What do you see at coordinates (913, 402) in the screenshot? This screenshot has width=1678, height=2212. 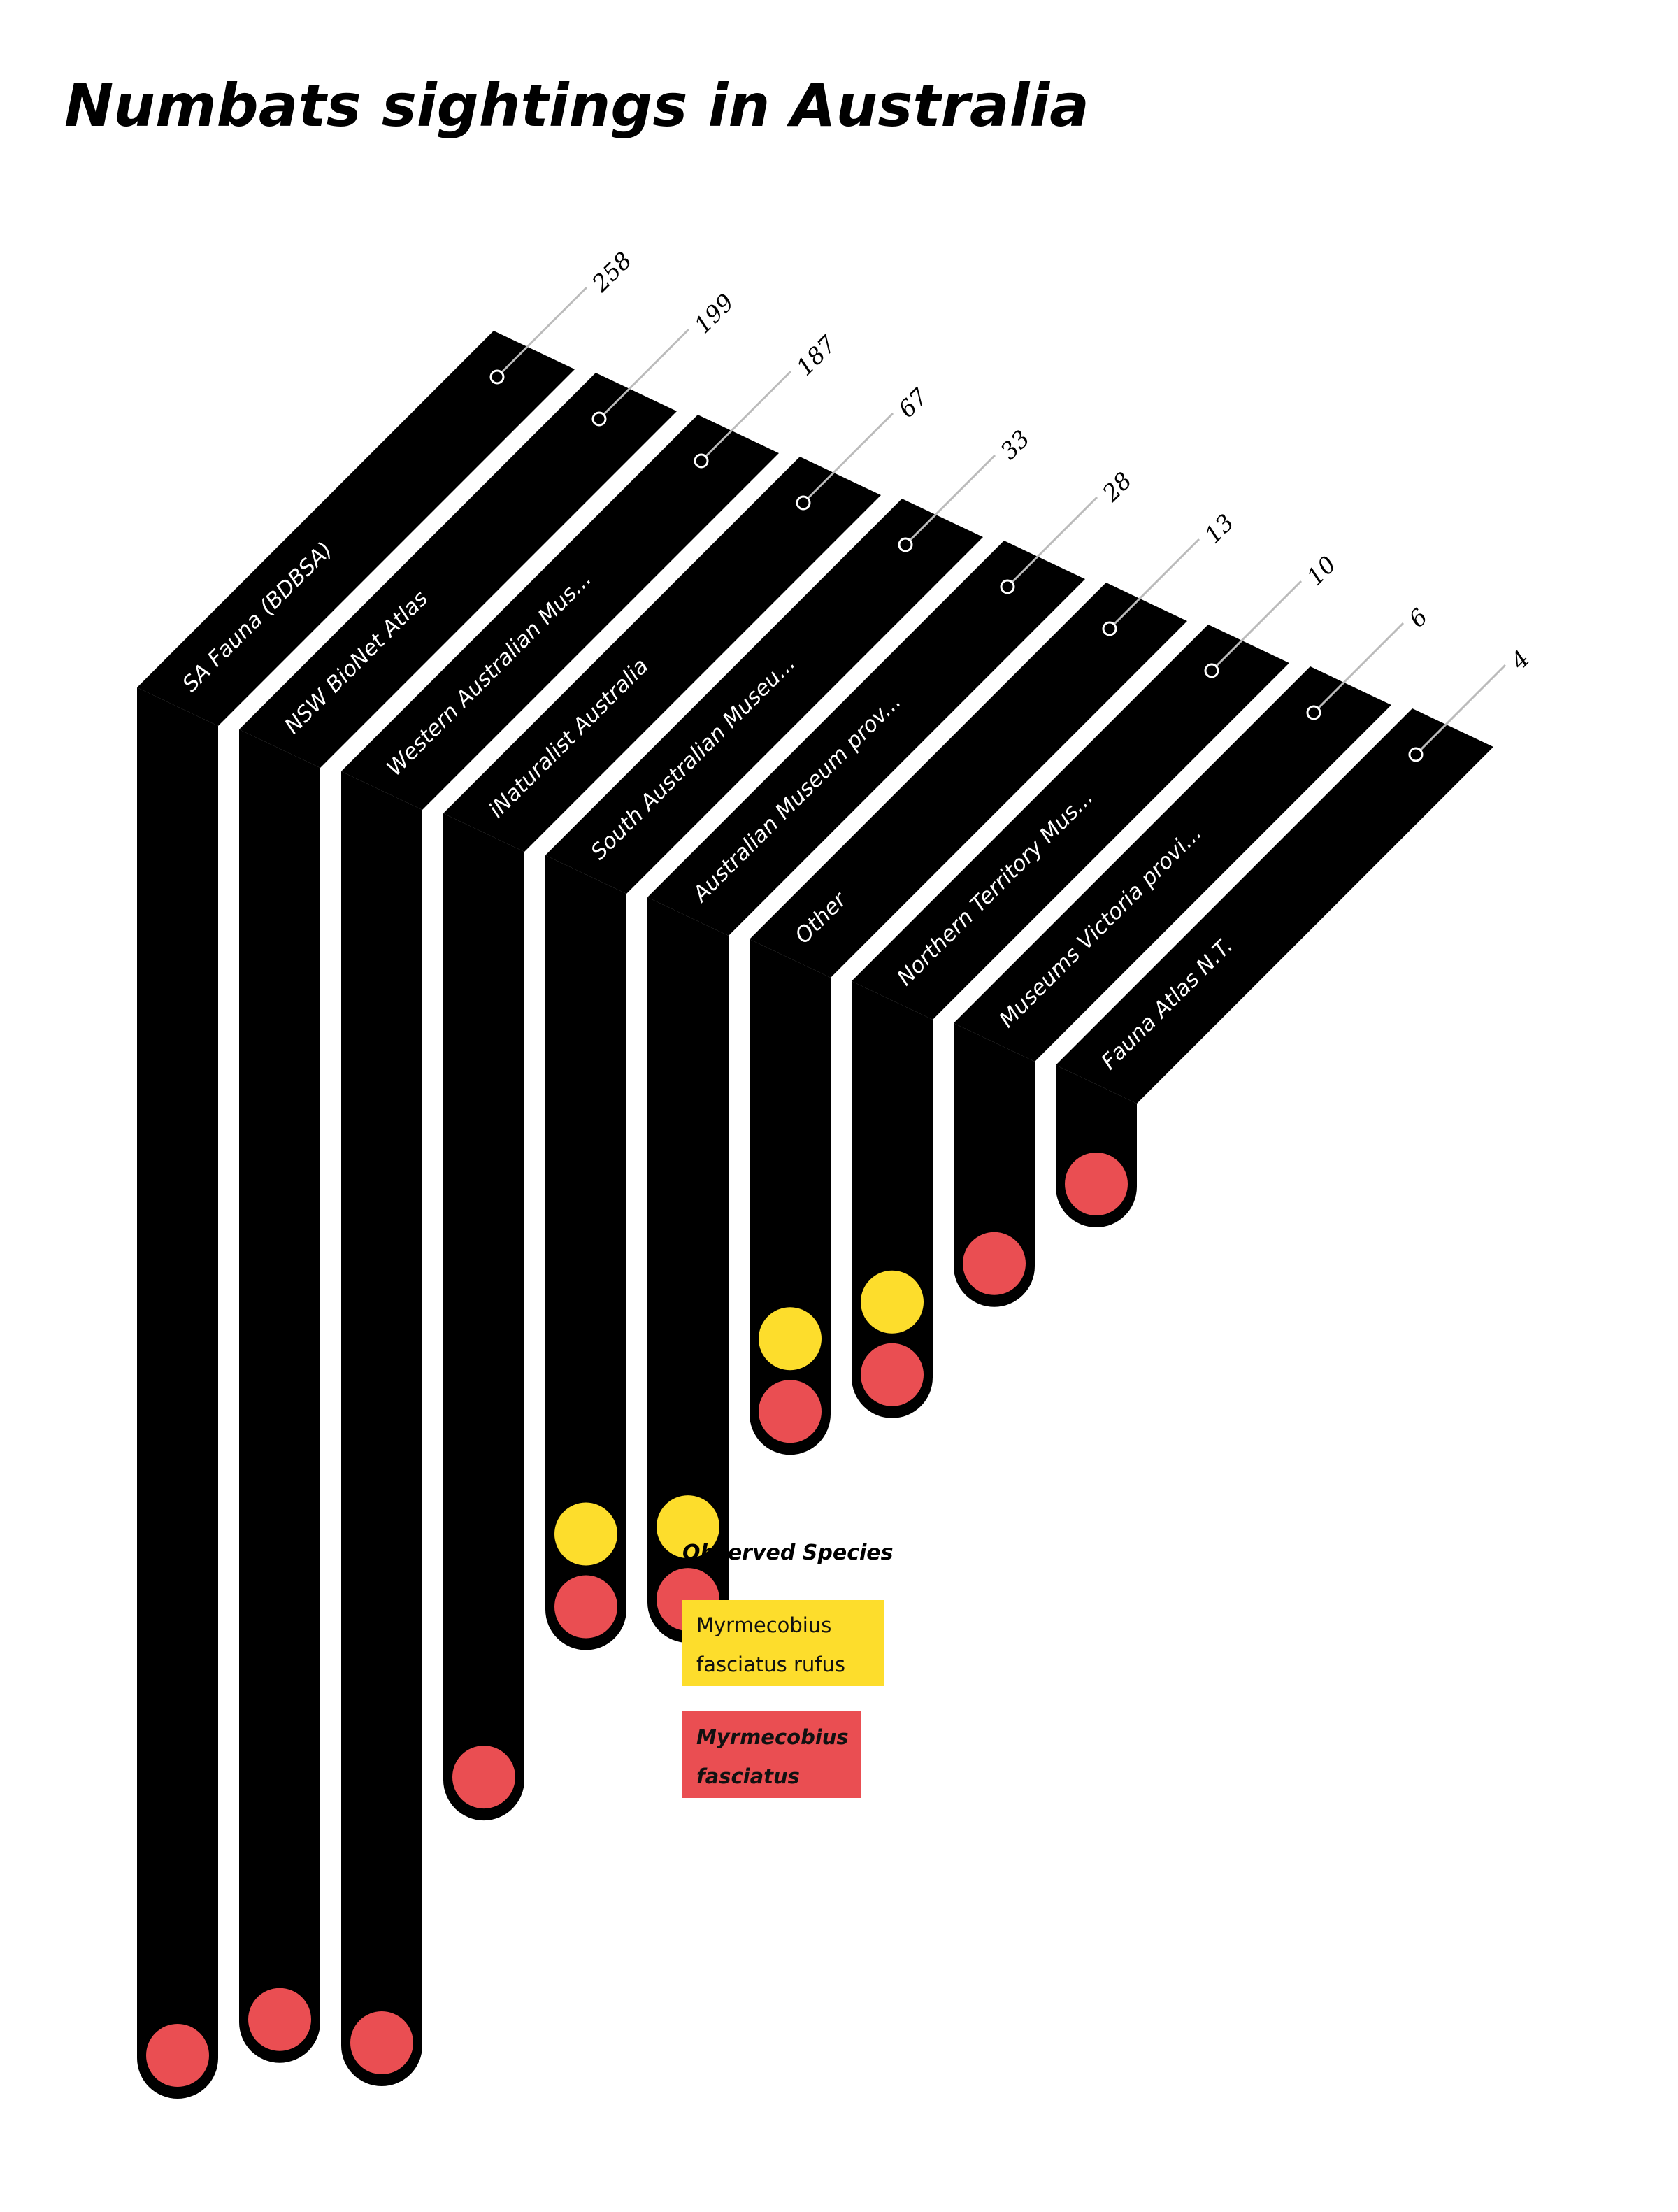 I see `value-label-4: 67` at bounding box center [913, 402].